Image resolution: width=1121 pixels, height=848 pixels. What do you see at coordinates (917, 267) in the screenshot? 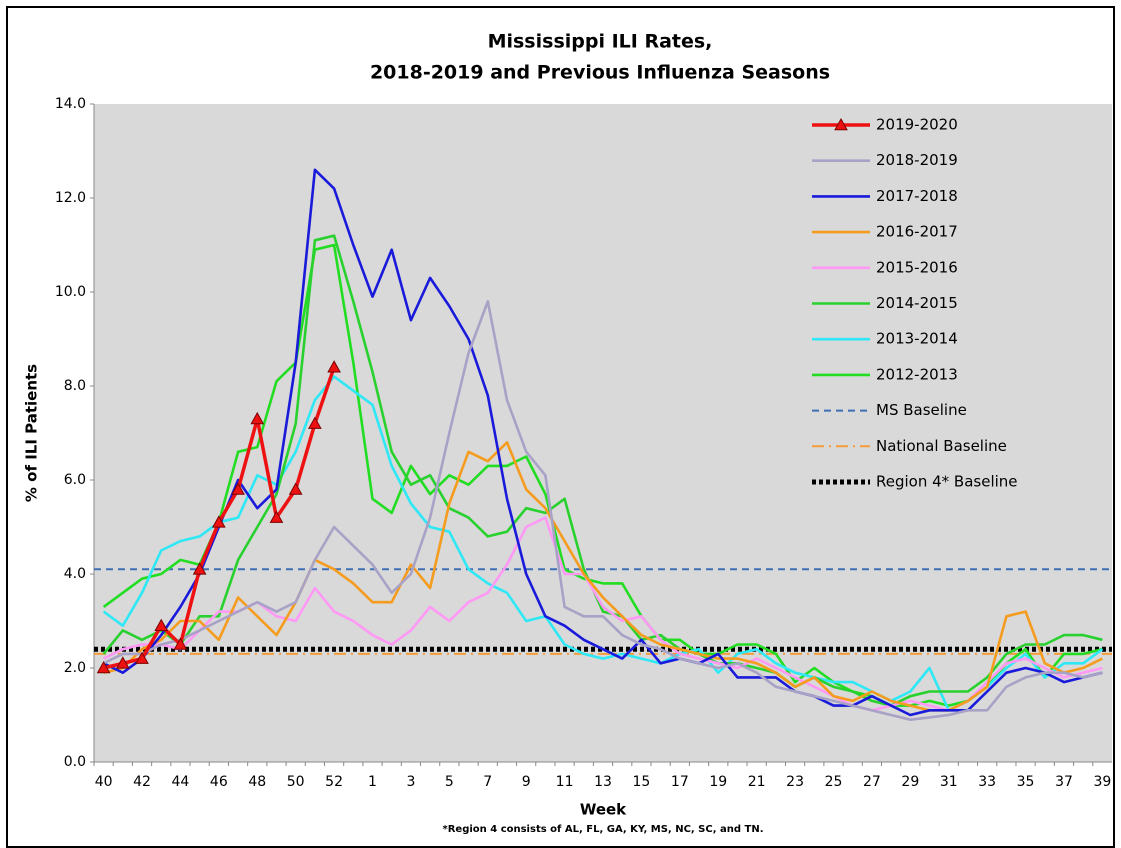
I see `legend-label: 2015-2016` at bounding box center [917, 267].